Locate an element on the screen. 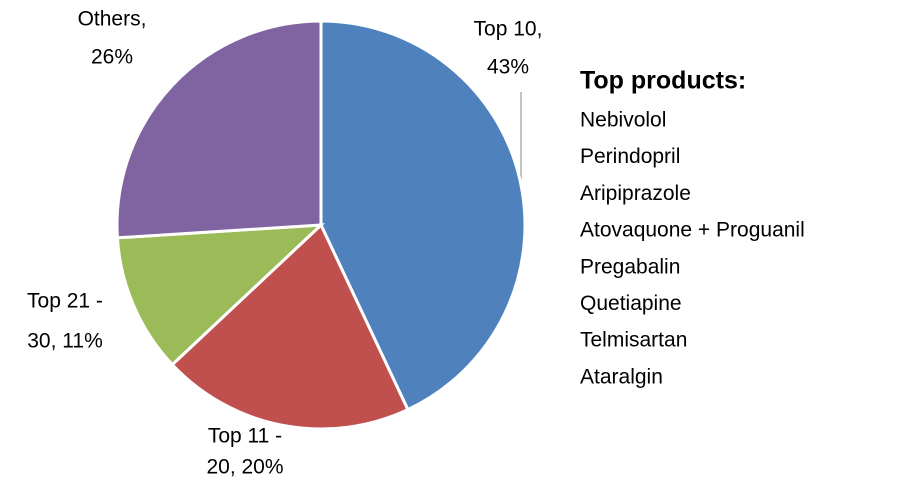 This screenshot has width=898, height=482. slice-label: Others, is located at coordinates (112, 19).